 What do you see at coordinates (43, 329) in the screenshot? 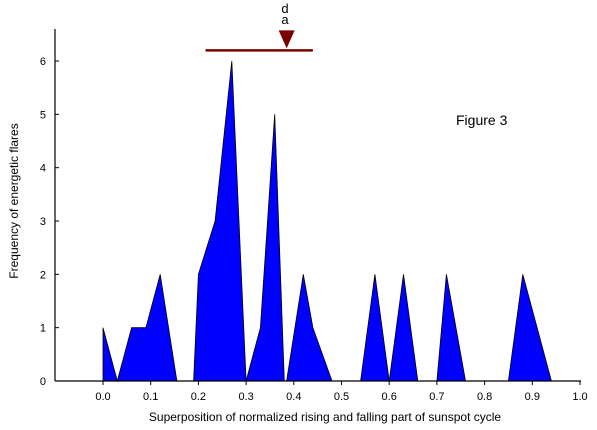
I see `y-tick-label: 1` at bounding box center [43, 329].